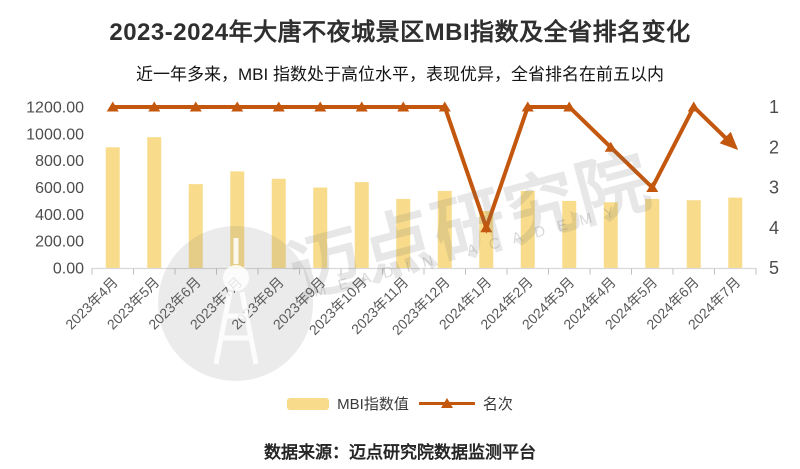  I want to click on mbi-bar-swatch-icon, so click(308, 403).